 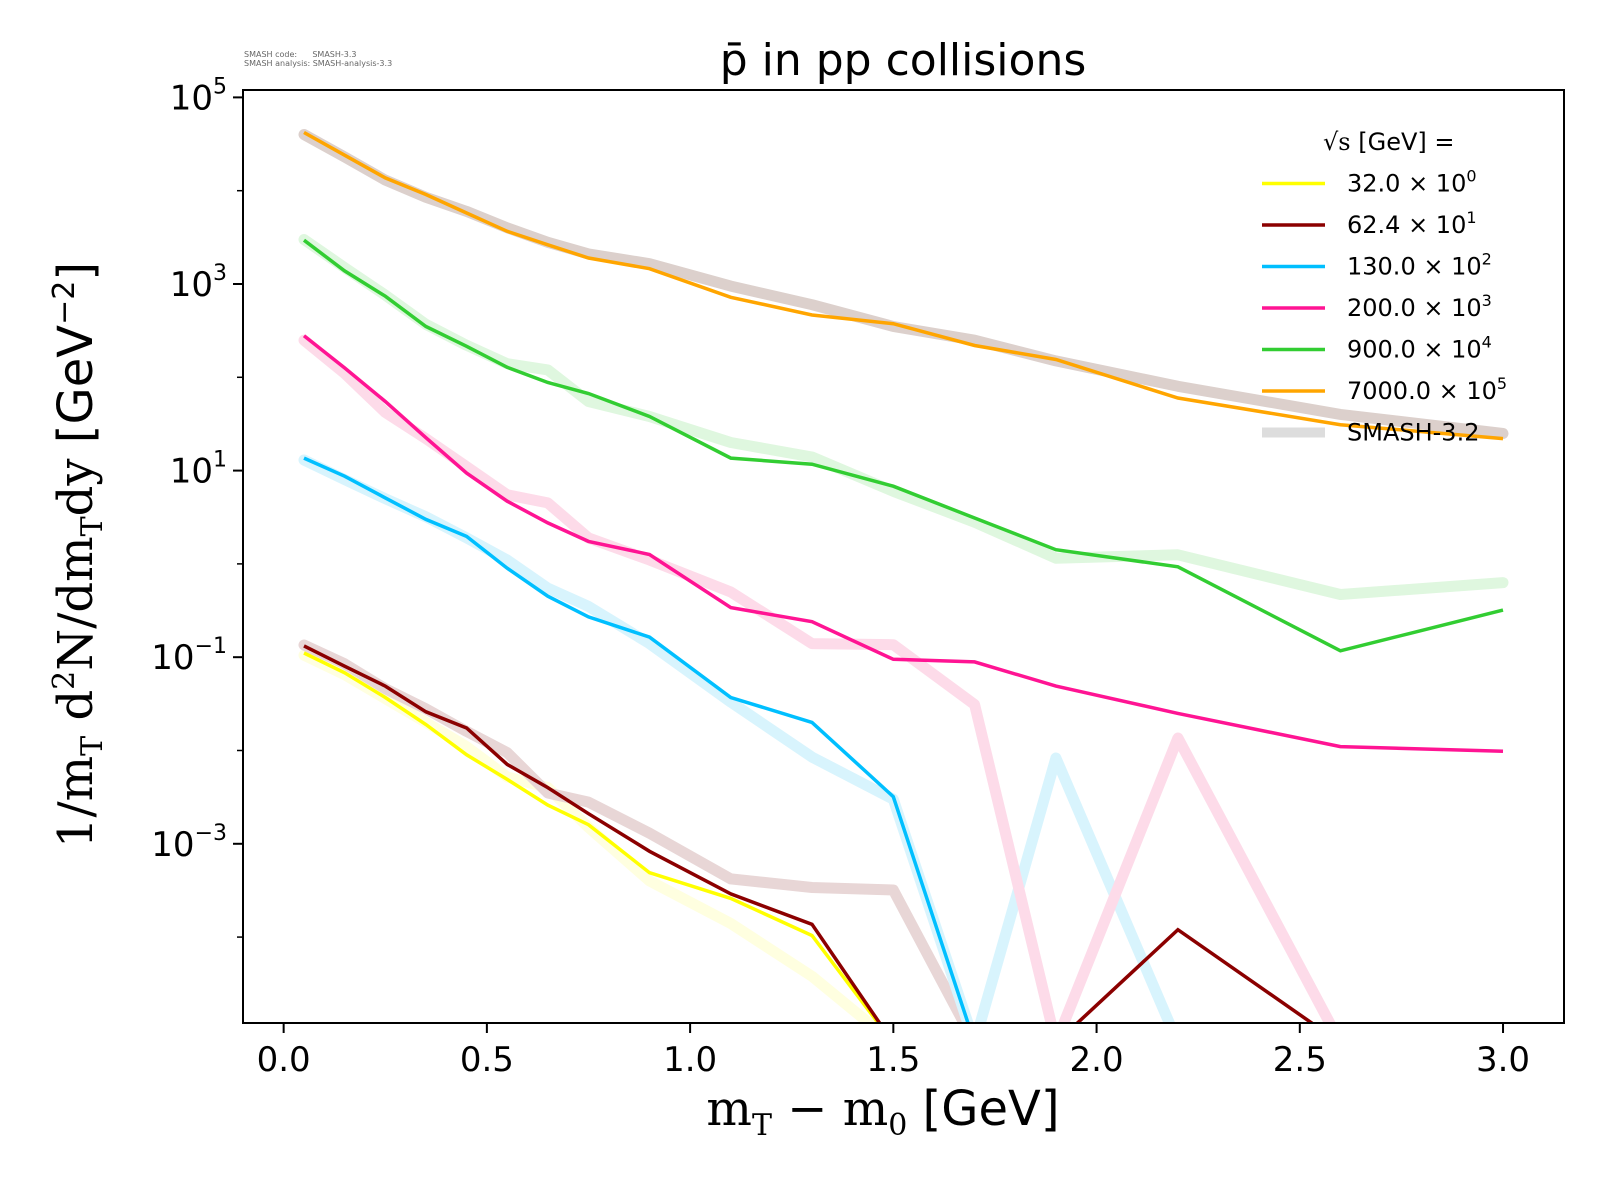 I want to click on x-label-minus: − m, so click(x=830, y=1109).